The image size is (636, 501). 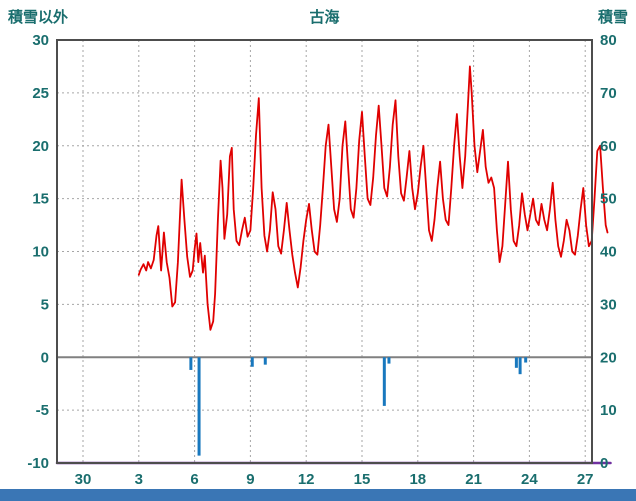 I want to click on right-axis-tick-label: 70, so click(x=608, y=93).